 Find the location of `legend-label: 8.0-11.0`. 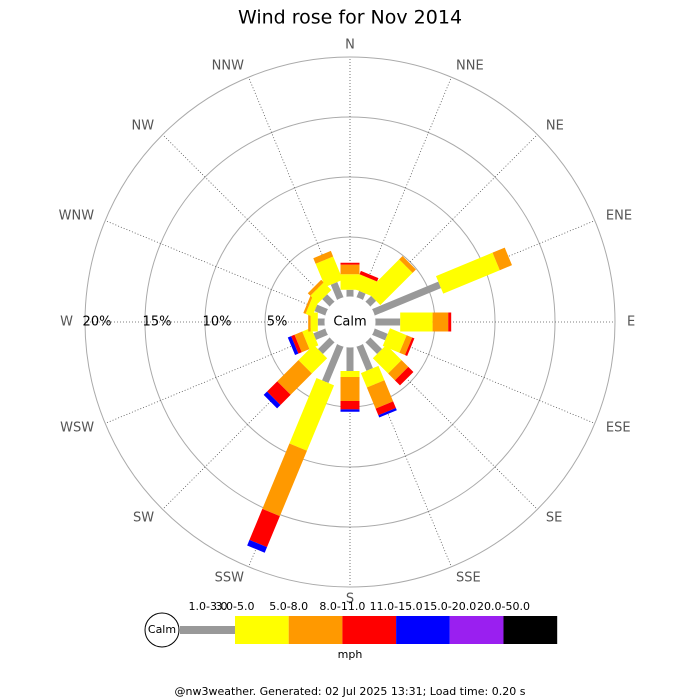

legend-label: 8.0-11.0 is located at coordinates (342, 606).